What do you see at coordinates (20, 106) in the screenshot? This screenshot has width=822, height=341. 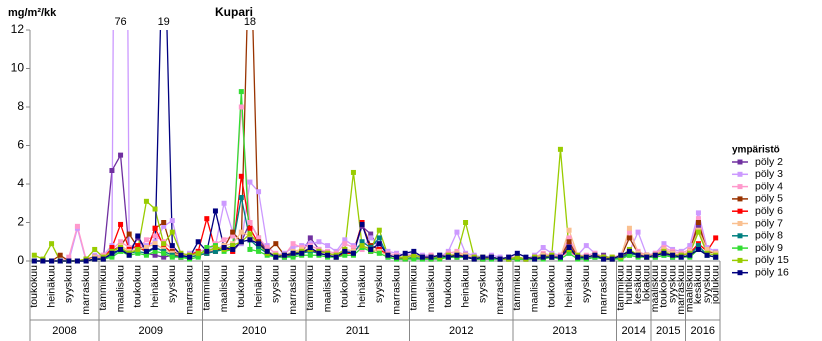 I see `y-tick-label: 8` at bounding box center [20, 106].